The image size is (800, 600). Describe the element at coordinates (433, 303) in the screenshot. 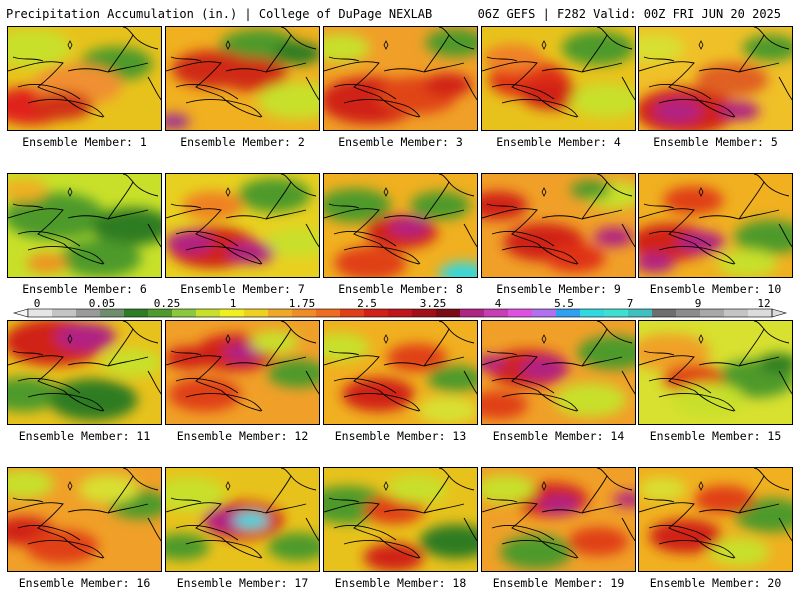

I see `colorbar-tick-label: 3.25` at that location.